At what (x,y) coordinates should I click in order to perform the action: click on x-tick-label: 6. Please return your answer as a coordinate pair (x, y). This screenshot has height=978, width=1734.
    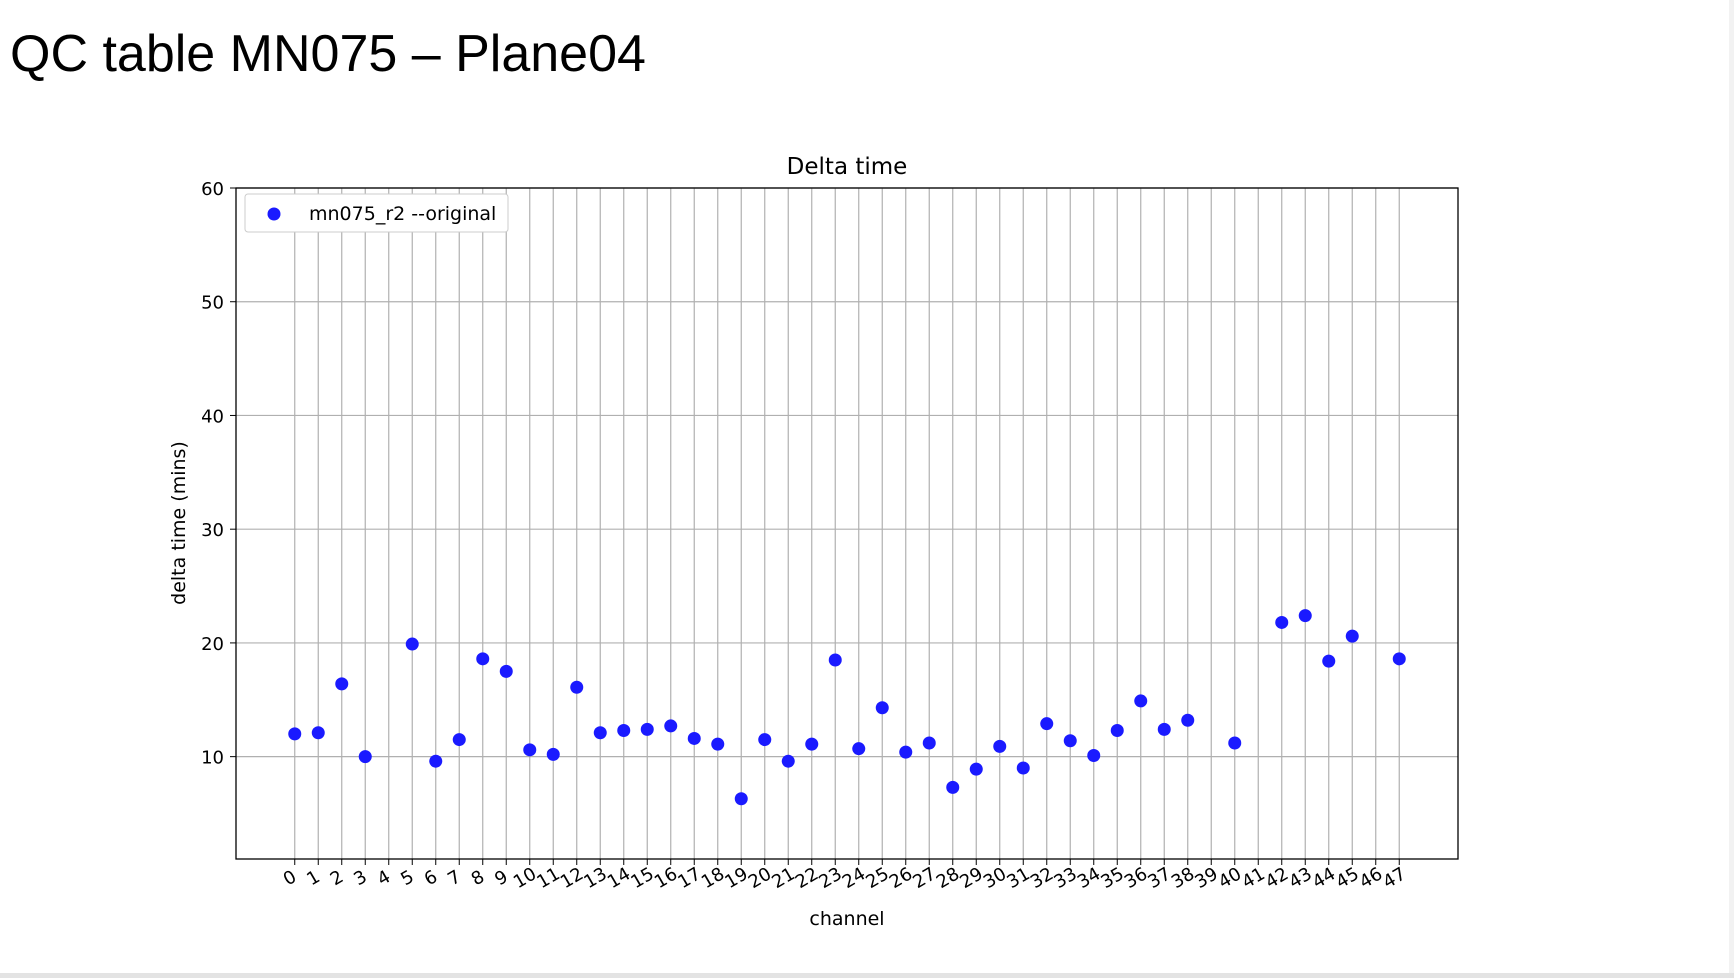
    Looking at the image, I should click on (431, 878).